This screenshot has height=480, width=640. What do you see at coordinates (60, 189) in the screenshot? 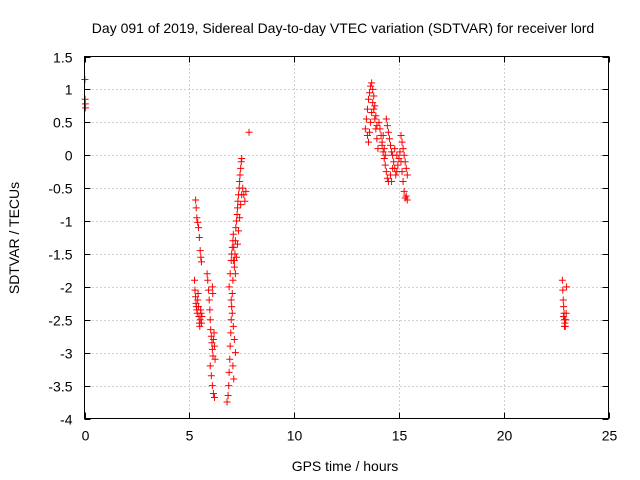
I see `y-tick-label: -0.5` at bounding box center [60, 189].